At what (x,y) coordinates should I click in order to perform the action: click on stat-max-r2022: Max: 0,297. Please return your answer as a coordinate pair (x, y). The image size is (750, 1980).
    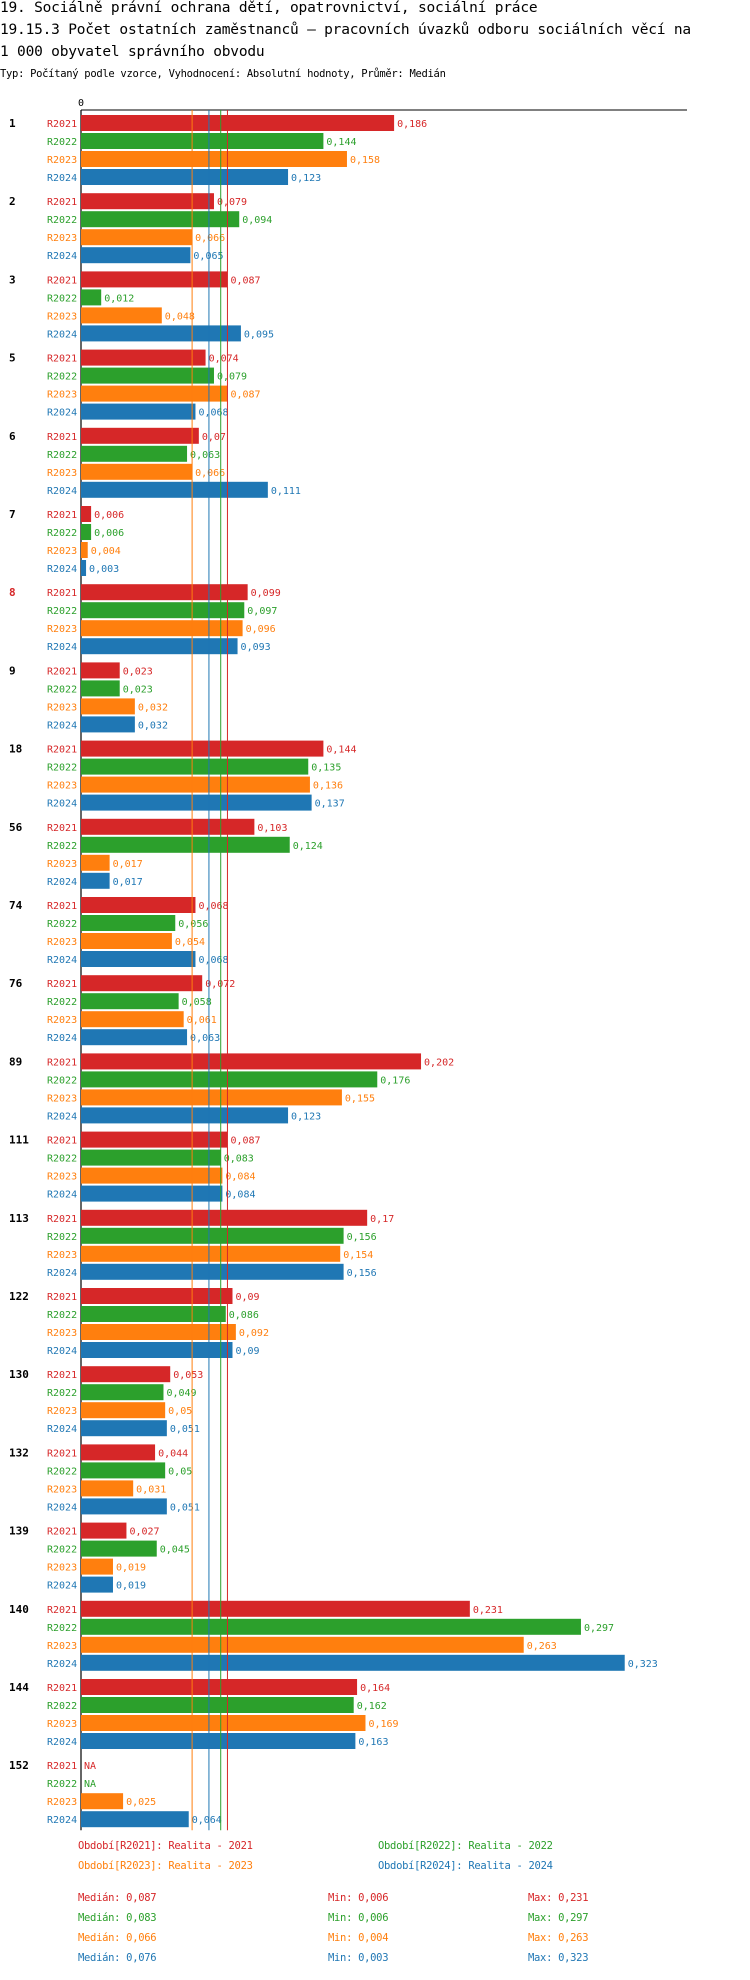
    Looking at the image, I should click on (558, 1918).